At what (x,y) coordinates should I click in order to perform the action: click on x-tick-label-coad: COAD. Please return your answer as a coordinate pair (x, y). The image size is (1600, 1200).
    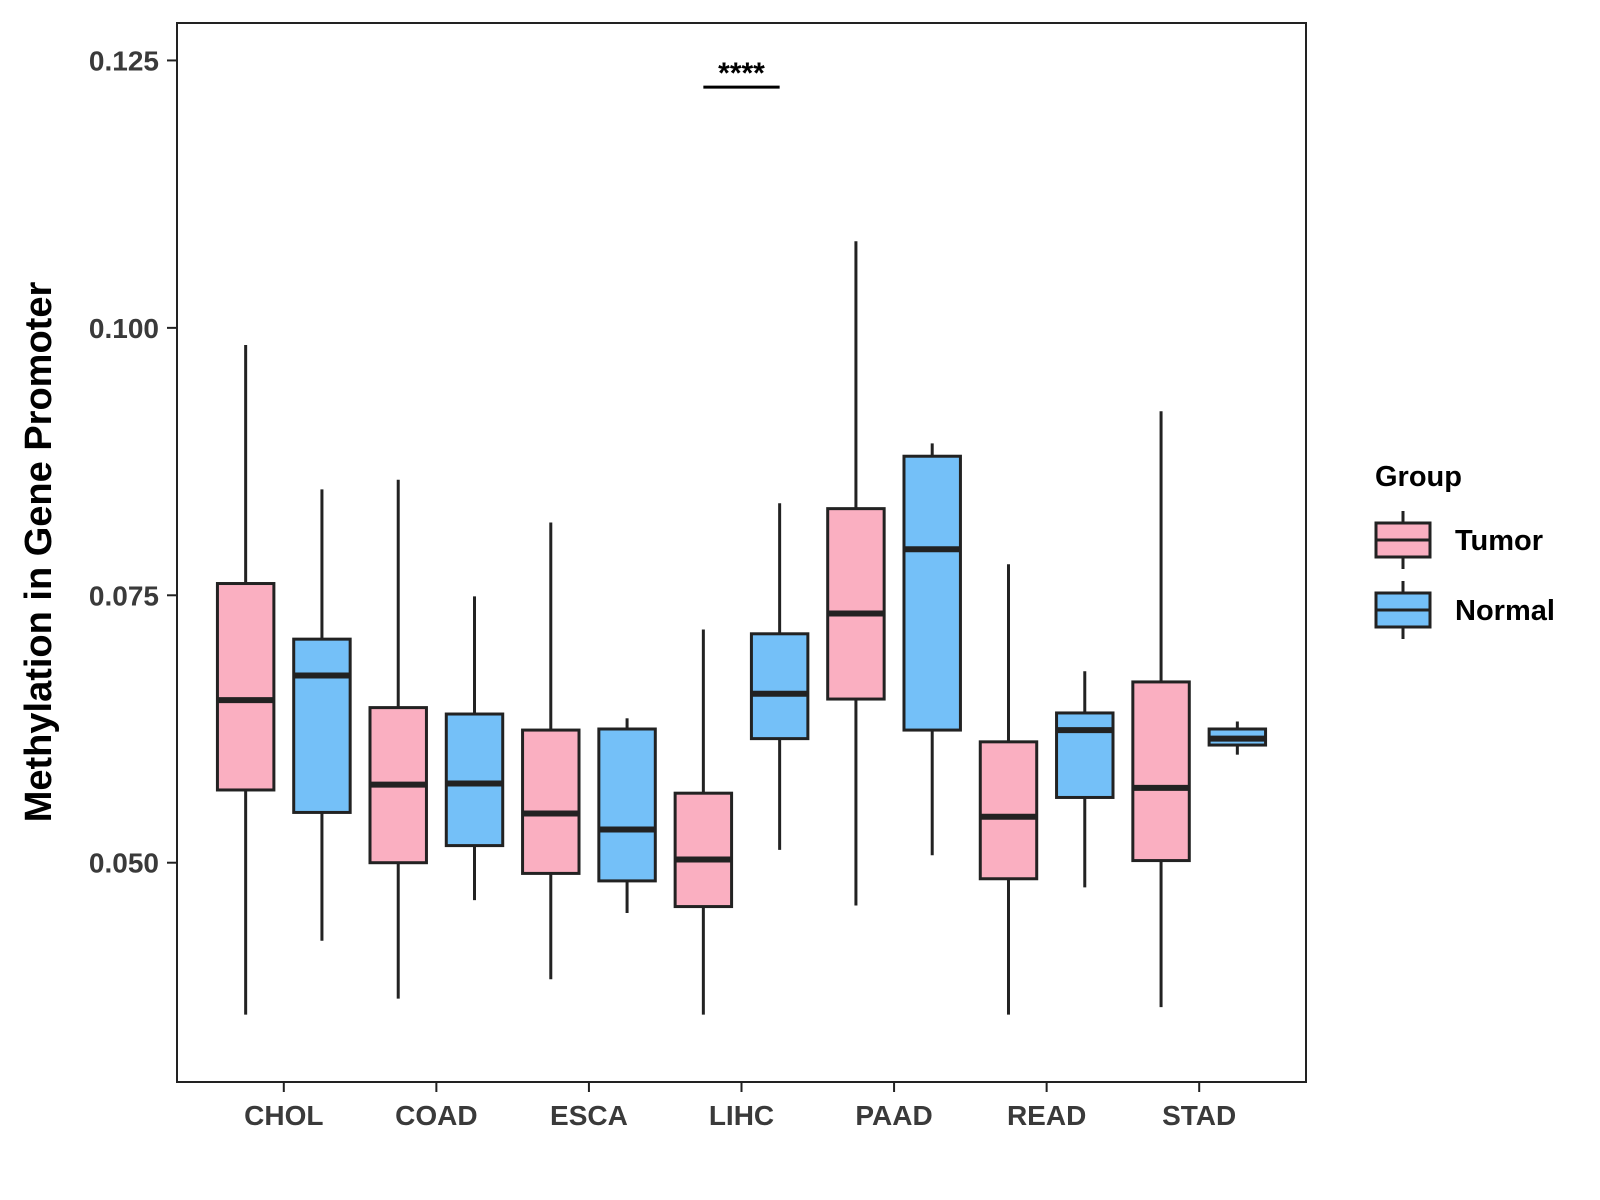
    Looking at the image, I should click on (436, 1115).